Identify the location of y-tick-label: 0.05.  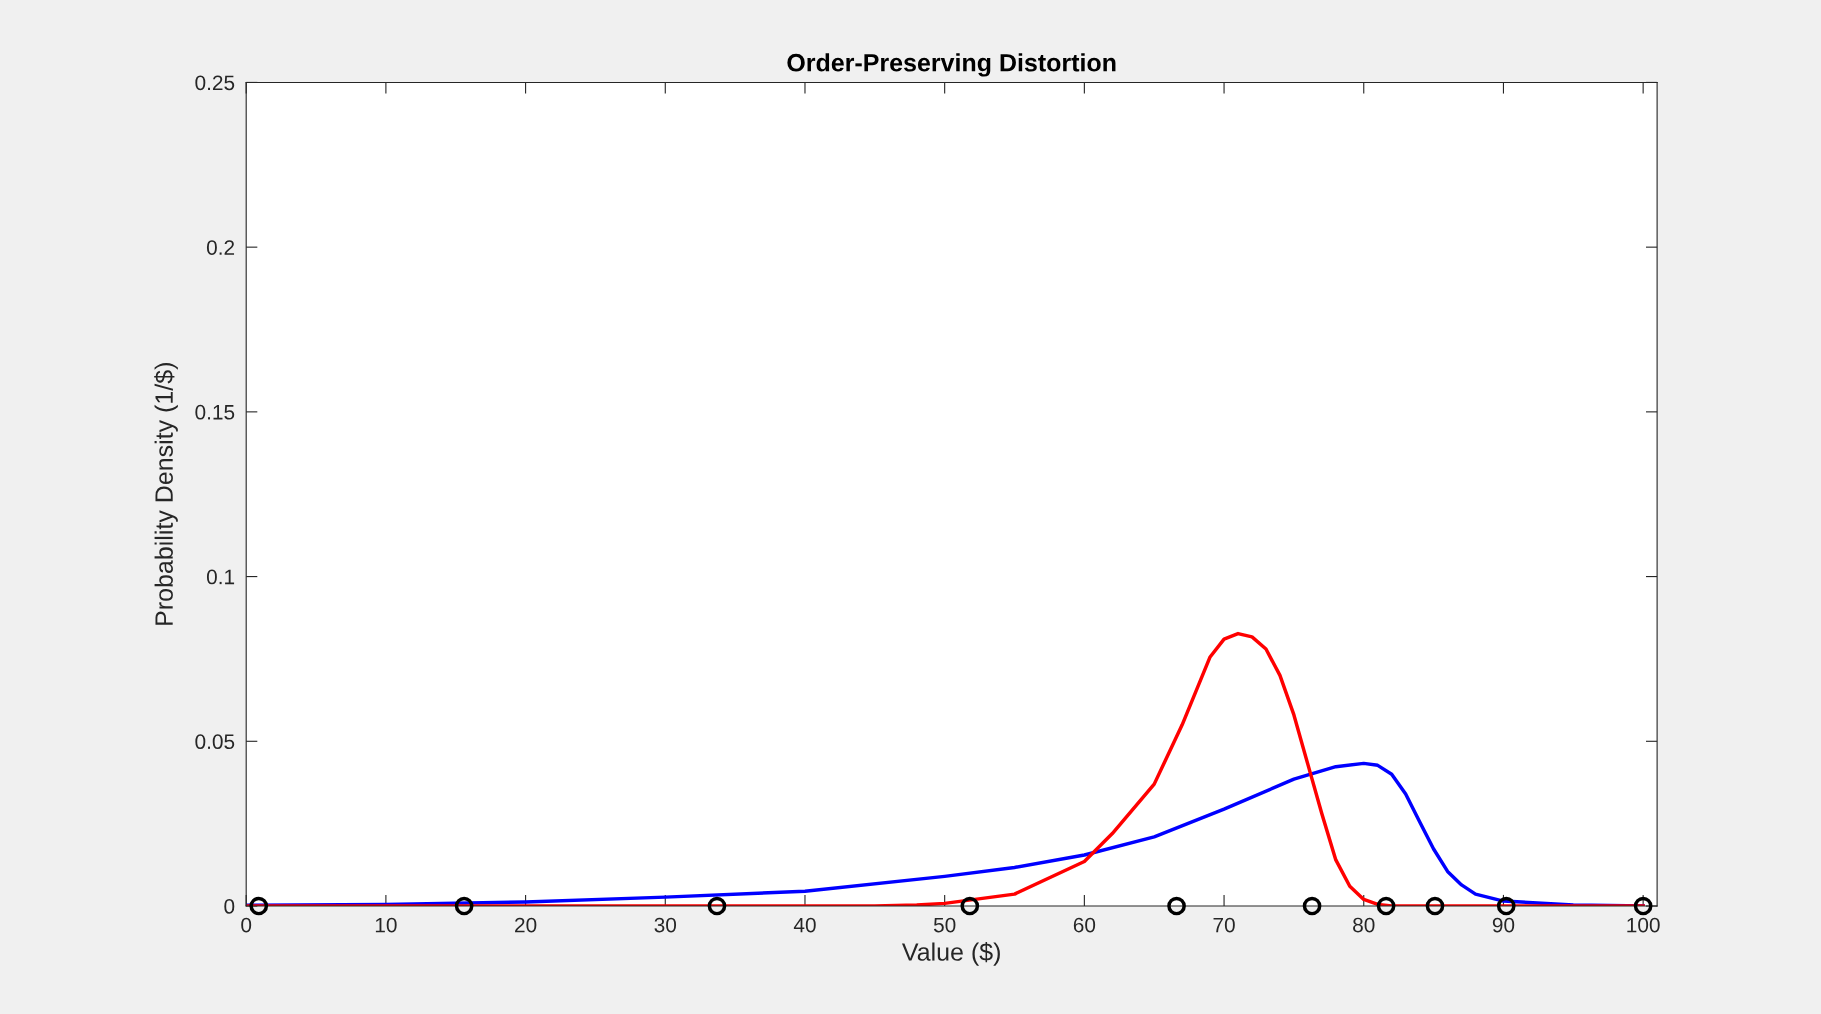
(215, 742).